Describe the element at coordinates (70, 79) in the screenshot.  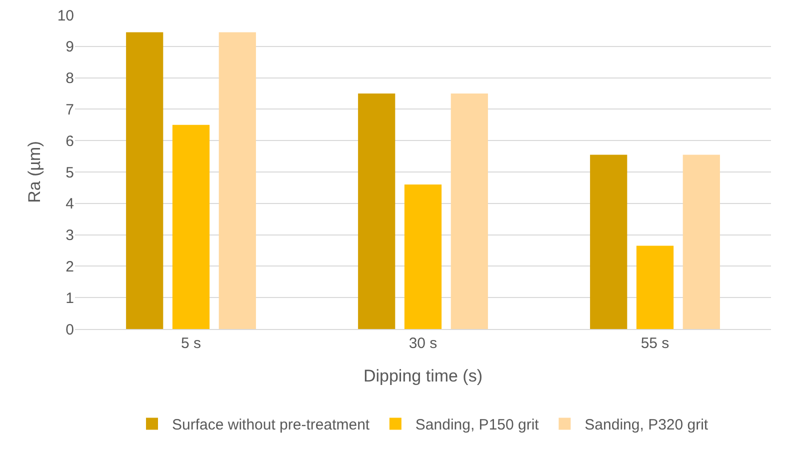
I see `y-tick-label: 8` at that location.